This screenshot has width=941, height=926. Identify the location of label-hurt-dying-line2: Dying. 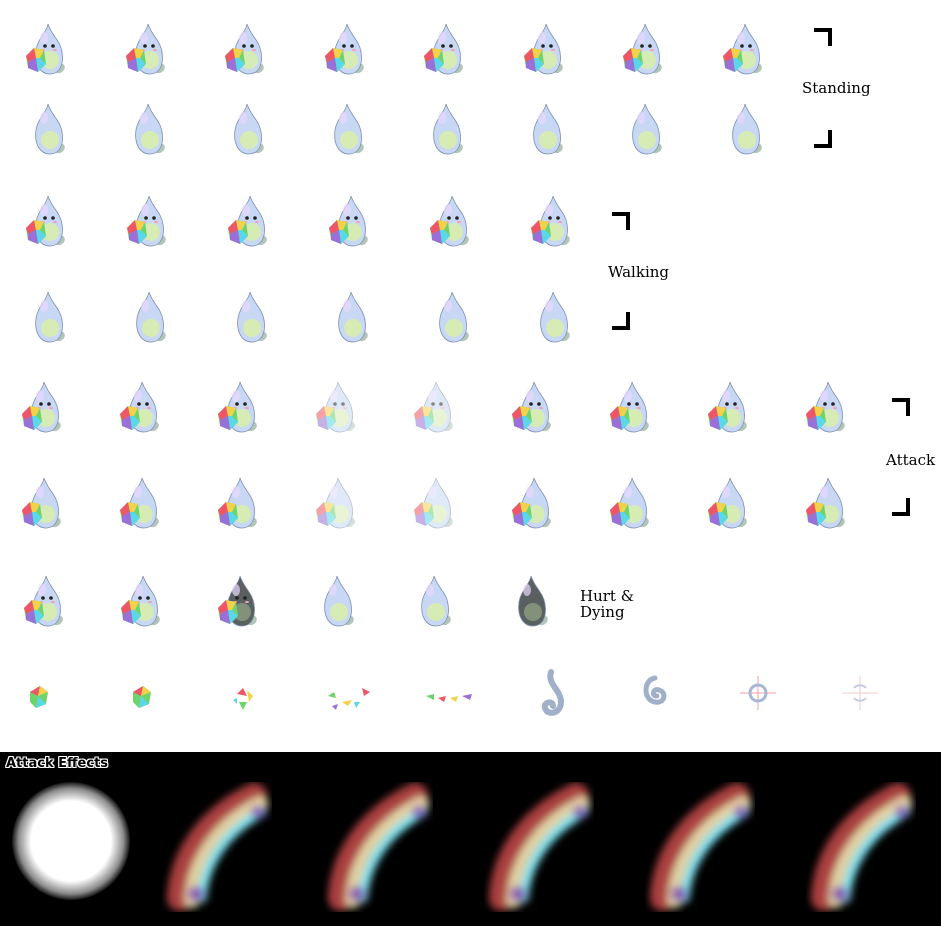
(602, 612).